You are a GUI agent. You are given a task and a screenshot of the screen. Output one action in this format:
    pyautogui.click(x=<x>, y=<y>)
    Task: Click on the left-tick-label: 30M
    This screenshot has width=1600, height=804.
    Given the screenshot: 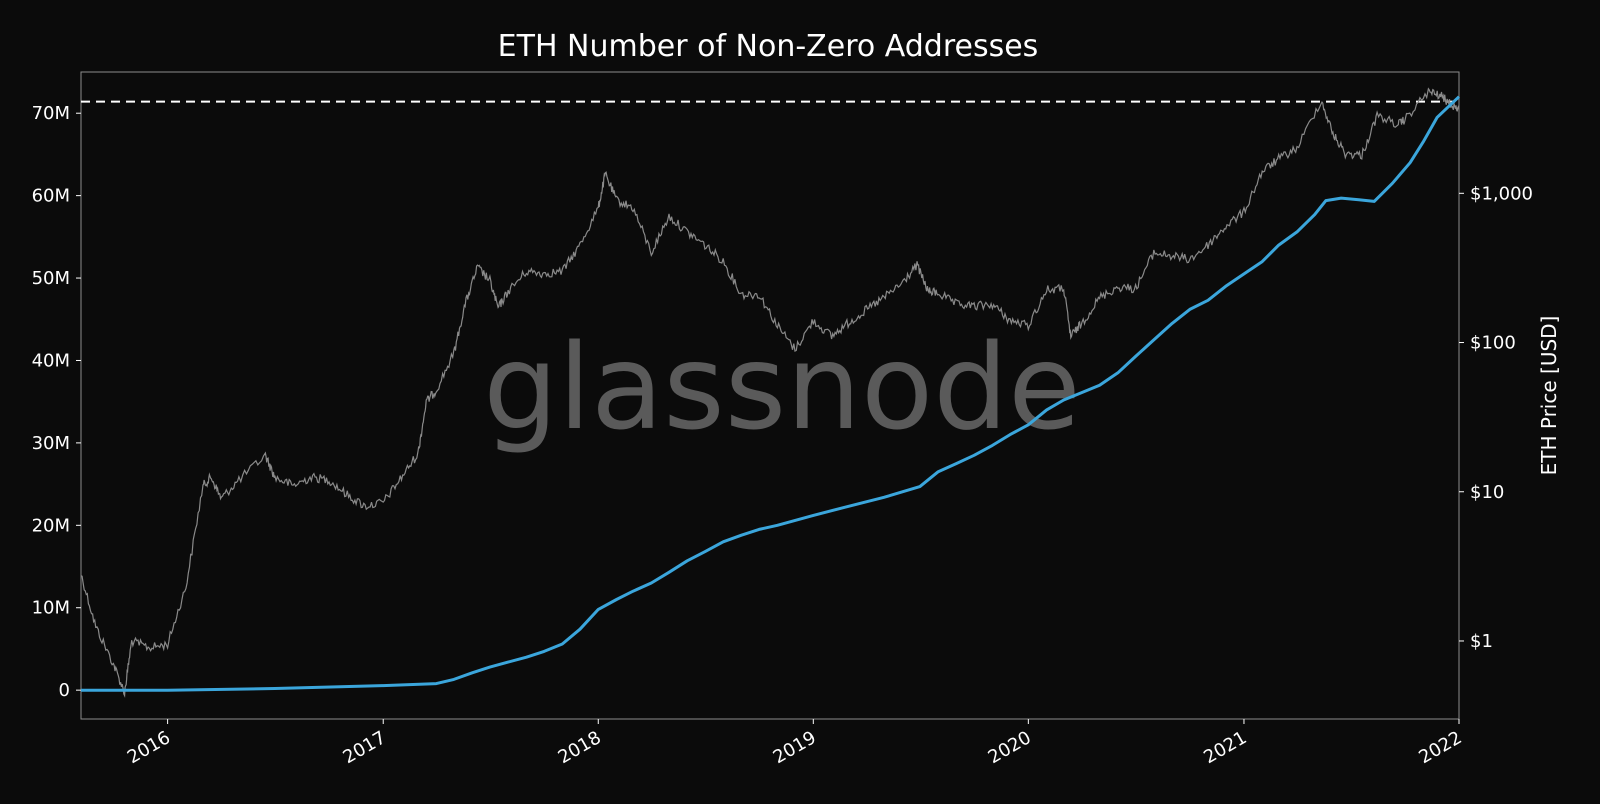 What is the action you would take?
    pyautogui.click(x=51, y=443)
    